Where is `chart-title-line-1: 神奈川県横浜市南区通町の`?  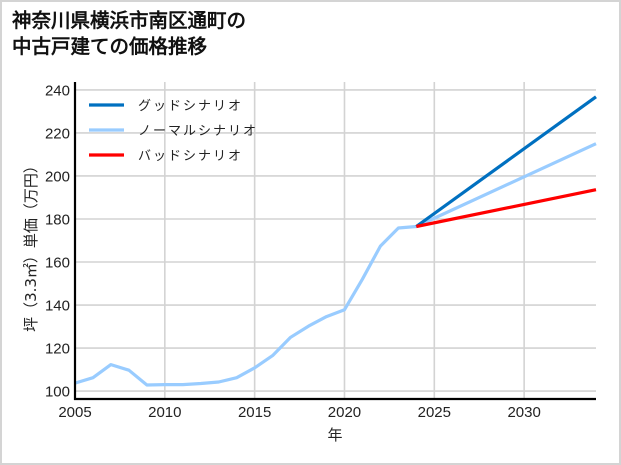 chart-title-line-1: 神奈川県横浜市南区通町の is located at coordinates (129, 20).